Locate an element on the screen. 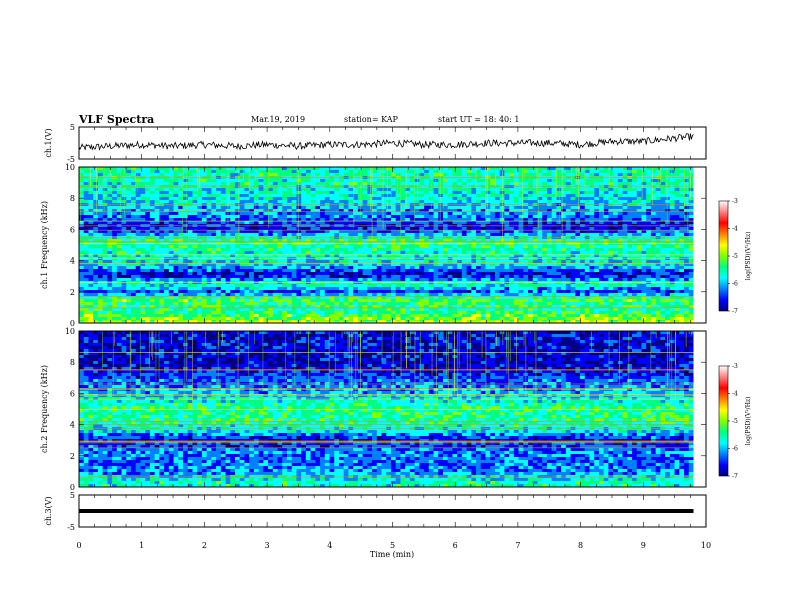 The image size is (792, 616). y-tick-label: -5 is located at coordinates (71, 527).